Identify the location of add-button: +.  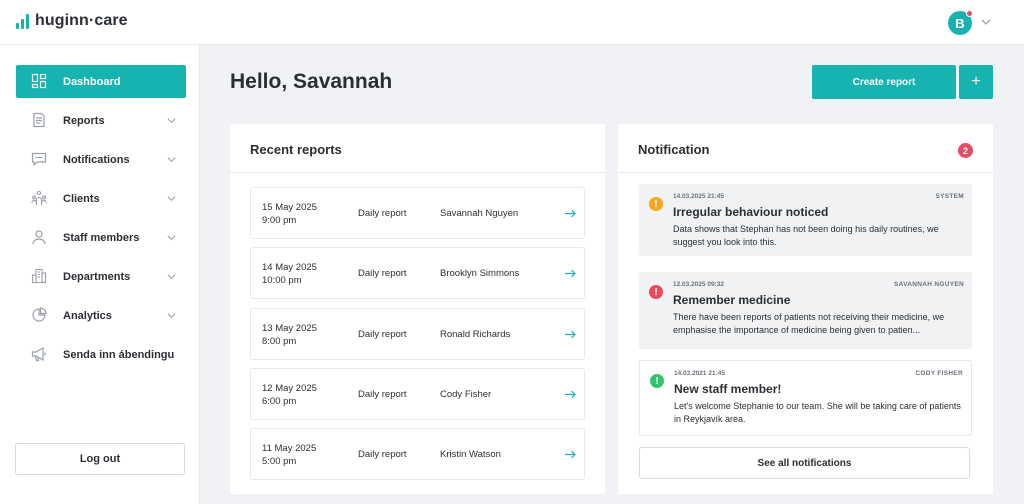
(976, 82).